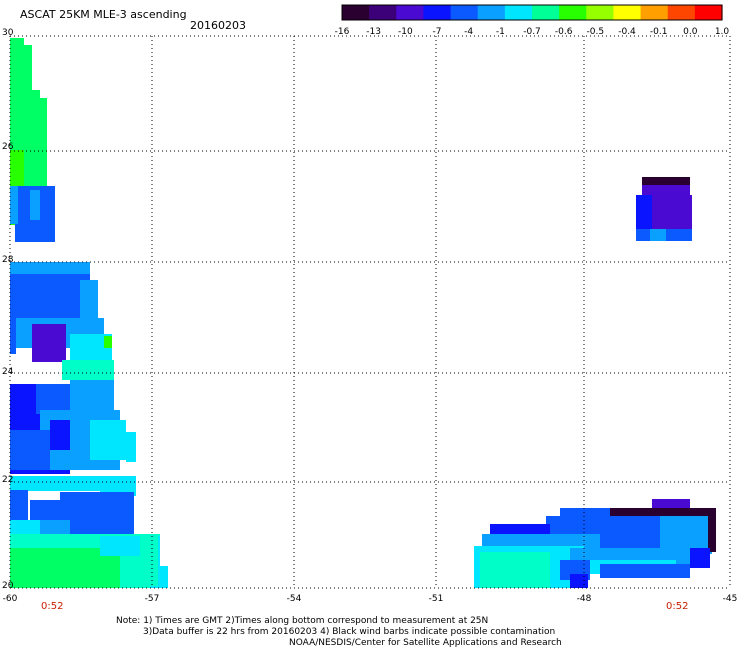 This screenshot has width=740, height=650. I want to click on colorbar-label: -0.7, so click(532, 32).